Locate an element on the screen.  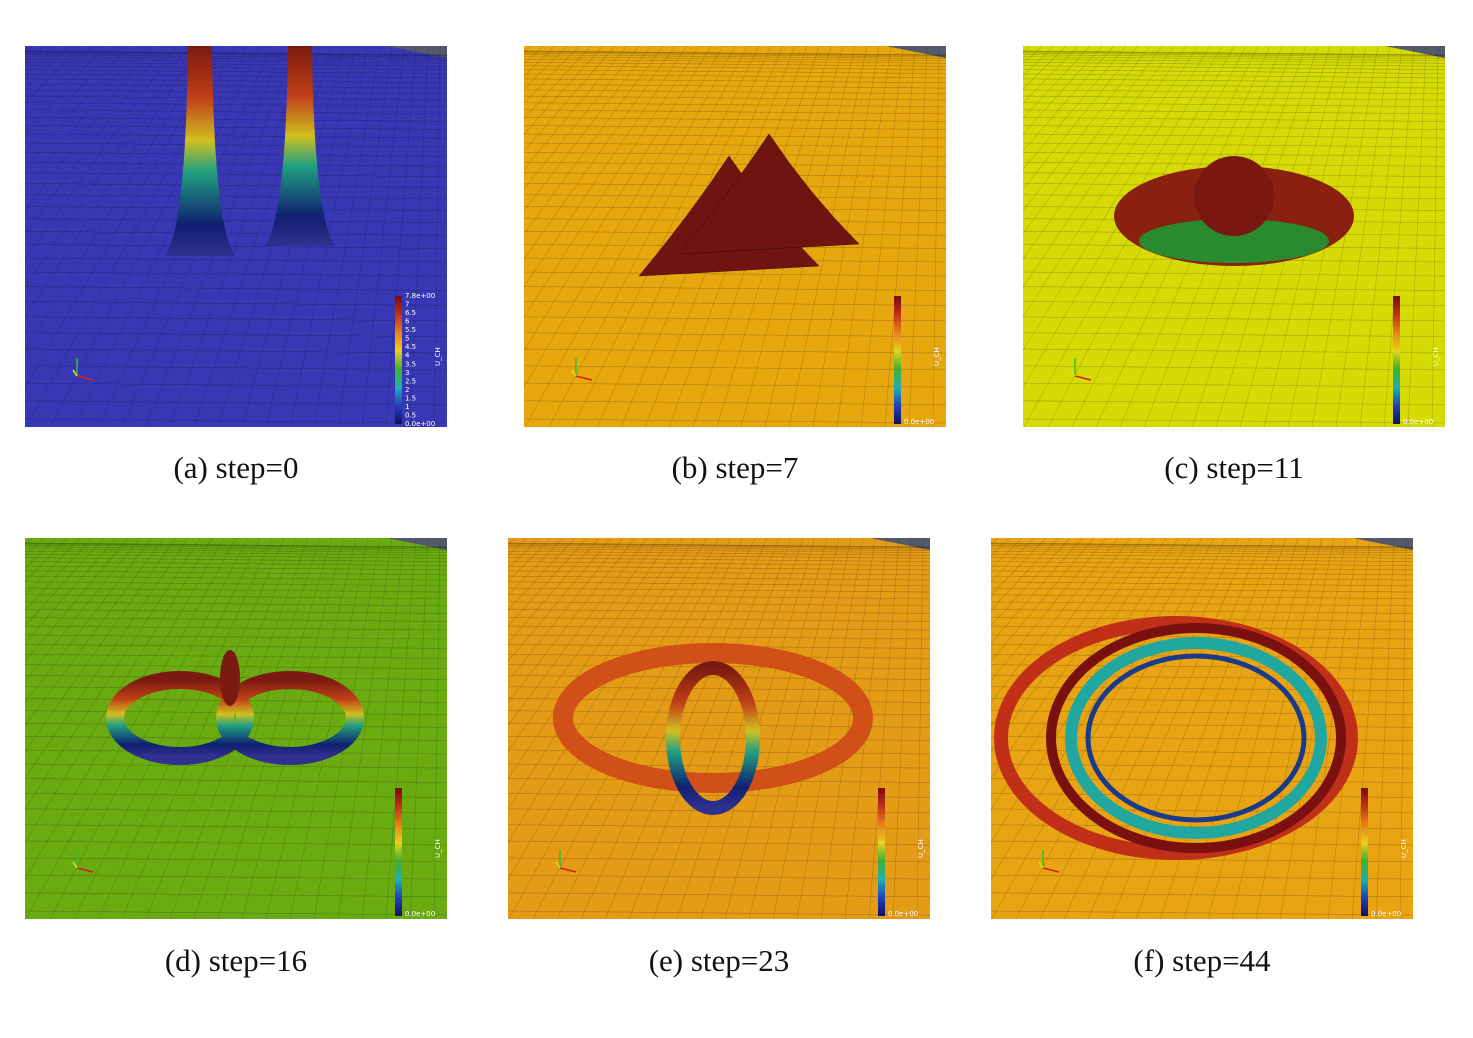
colorbar-label: 5 is located at coordinates (407, 339).